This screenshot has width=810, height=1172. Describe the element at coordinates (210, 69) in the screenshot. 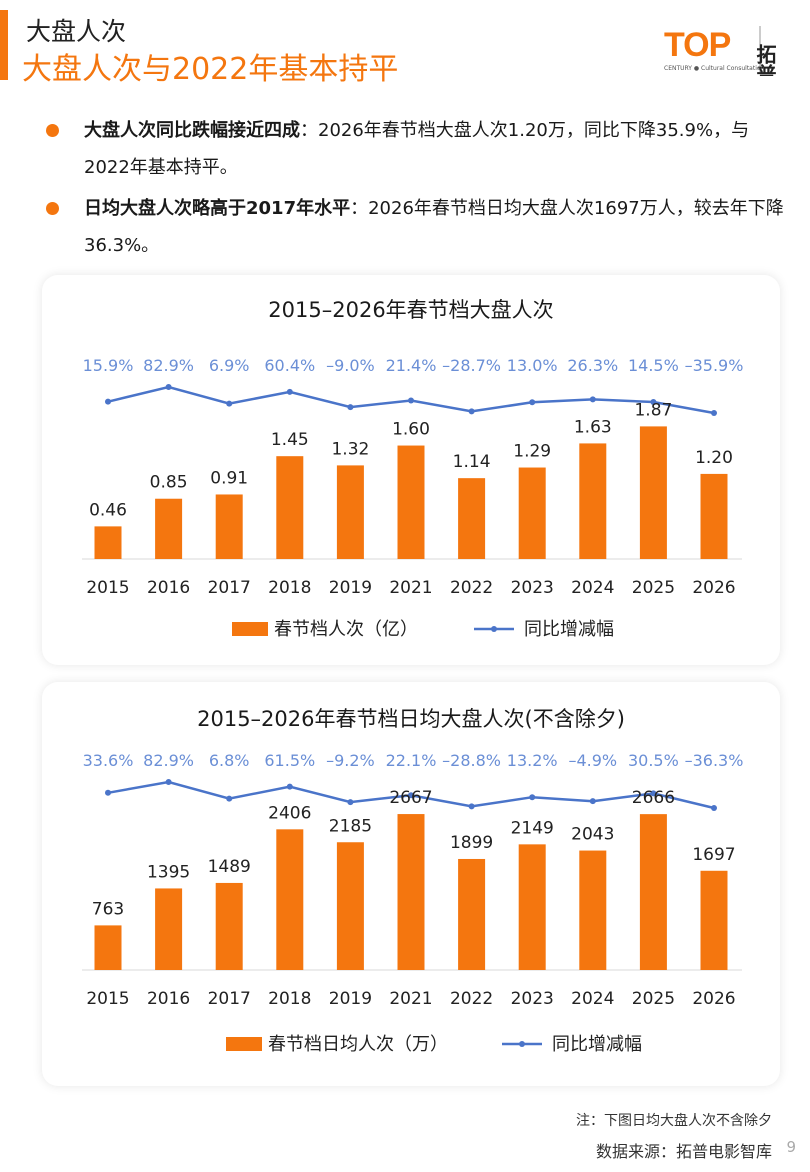

I see `page-title: 大盘人次与2022年基本持平` at that location.